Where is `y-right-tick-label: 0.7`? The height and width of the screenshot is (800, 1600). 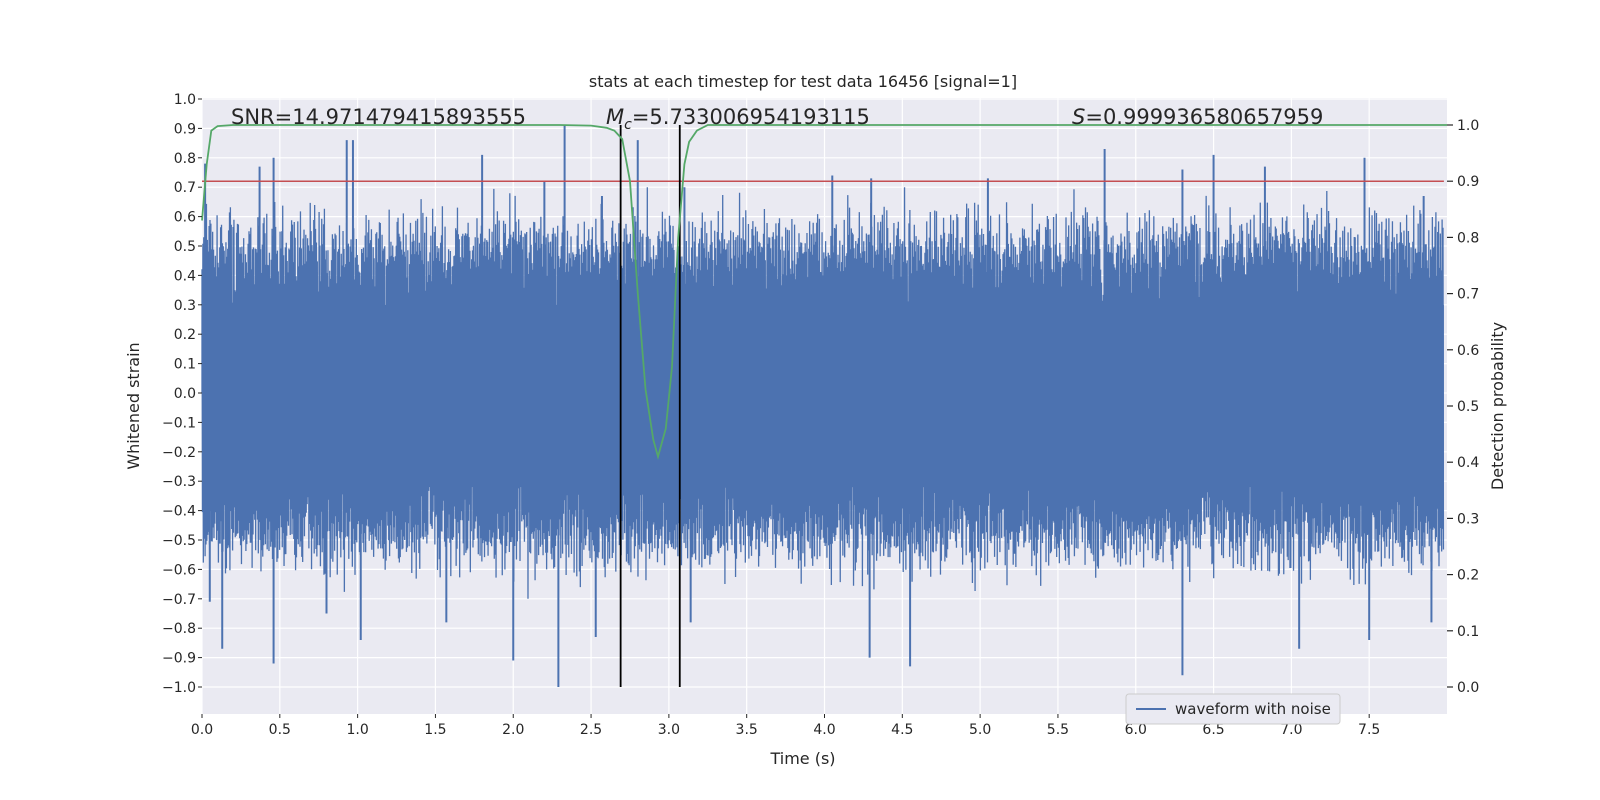
y-right-tick-label: 0.7 is located at coordinates (1468, 295).